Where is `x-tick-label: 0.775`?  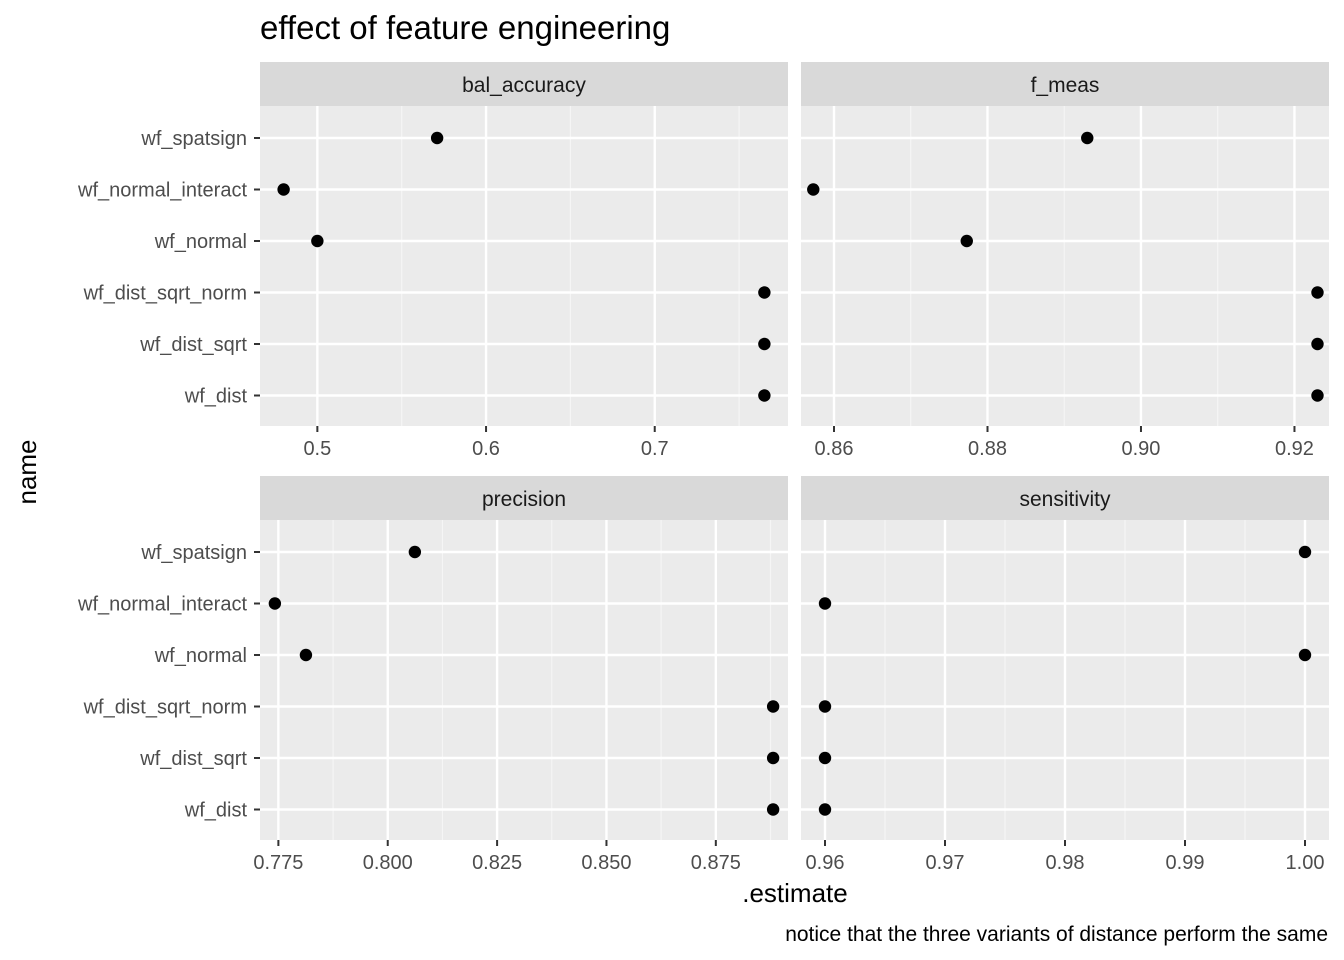 x-tick-label: 0.775 is located at coordinates (278, 863).